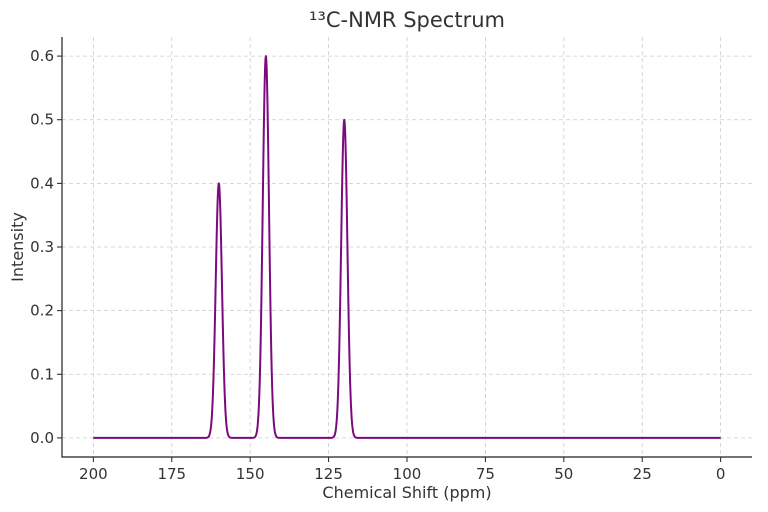 The image size is (768, 512). What do you see at coordinates (42, 56) in the screenshot?
I see `y-tick-label: 0.6` at bounding box center [42, 56].